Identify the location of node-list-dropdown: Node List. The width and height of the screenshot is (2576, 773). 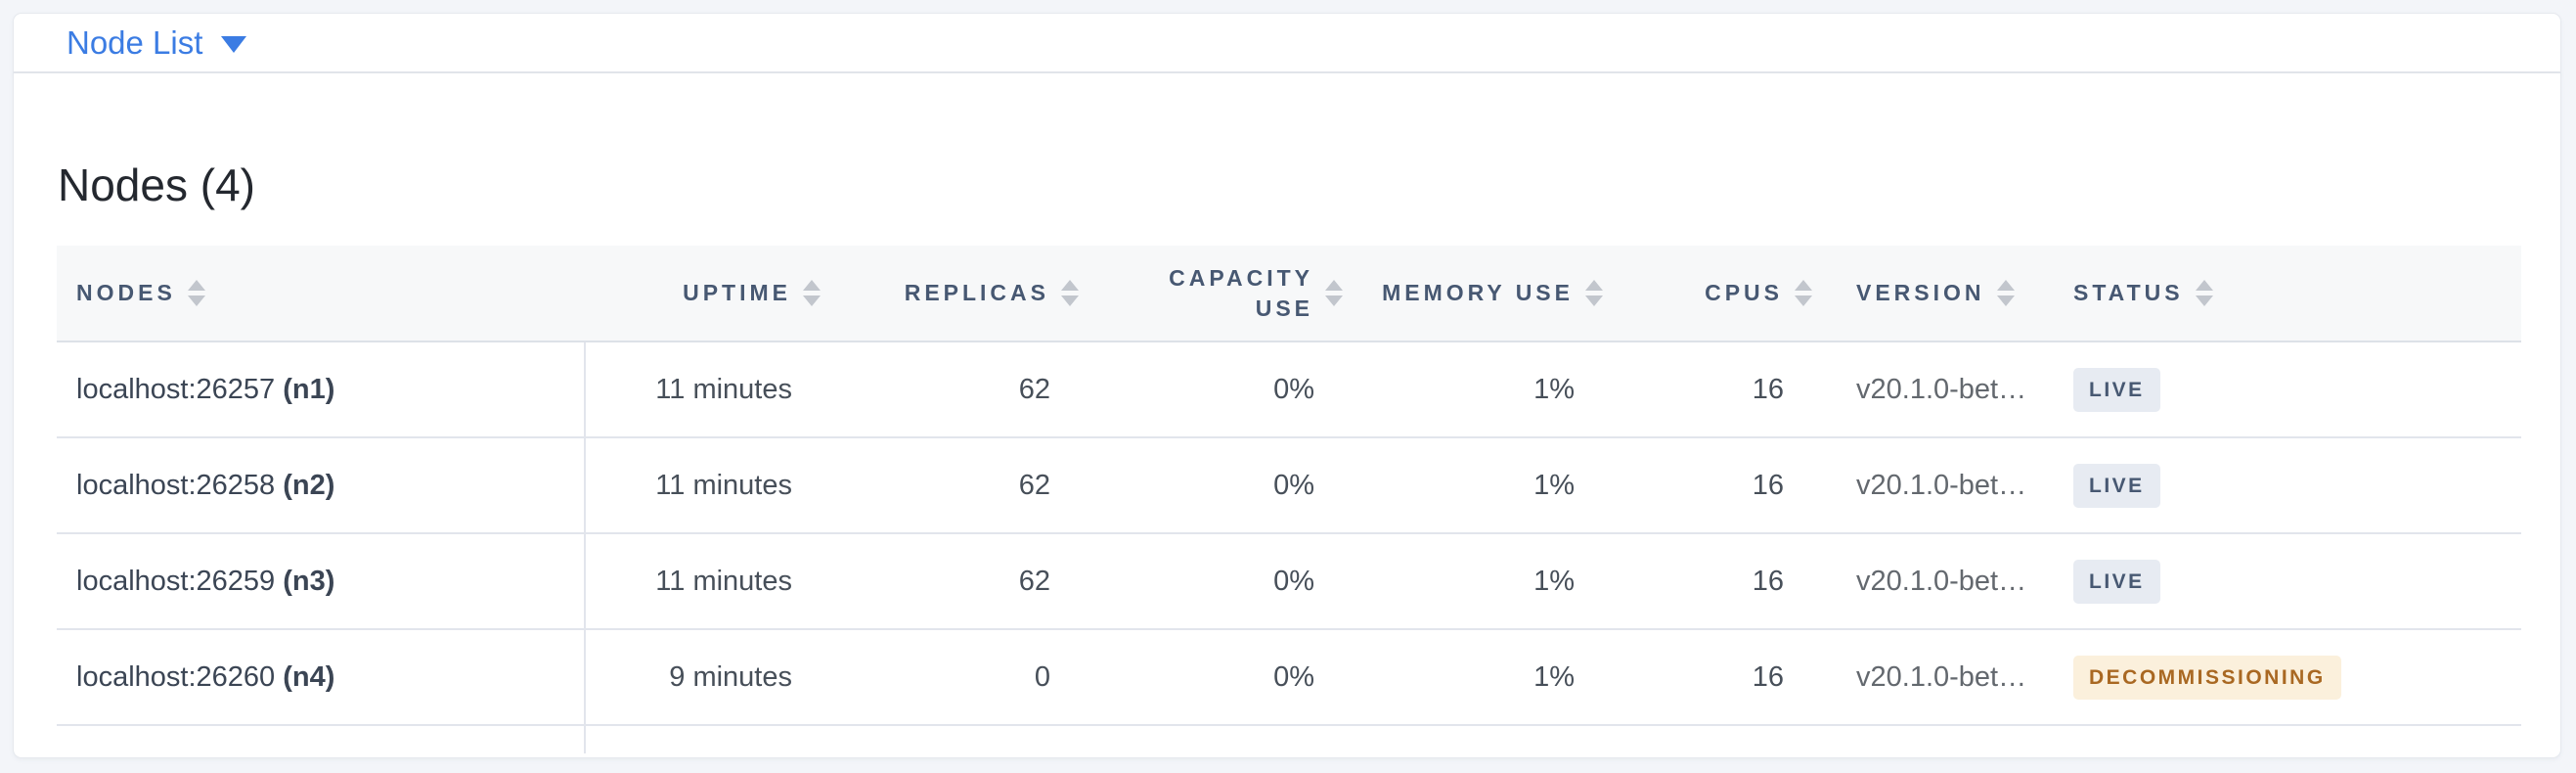
(157, 43).